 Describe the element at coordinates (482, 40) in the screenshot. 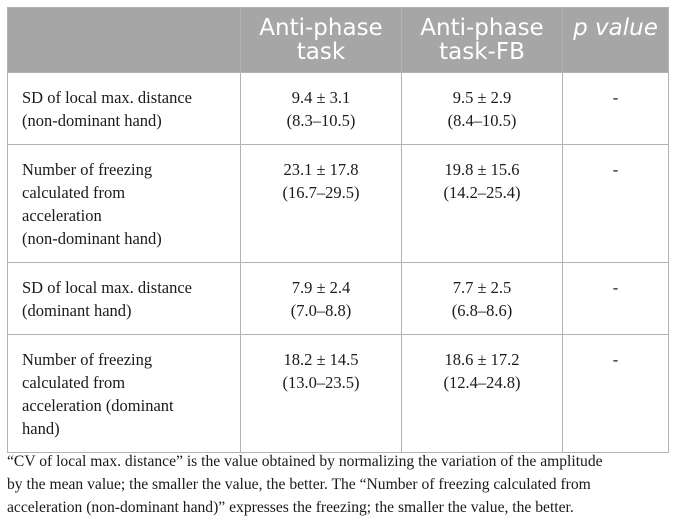

I see `header-anti-phase-task-fb: Anti-phase task-FB` at that location.